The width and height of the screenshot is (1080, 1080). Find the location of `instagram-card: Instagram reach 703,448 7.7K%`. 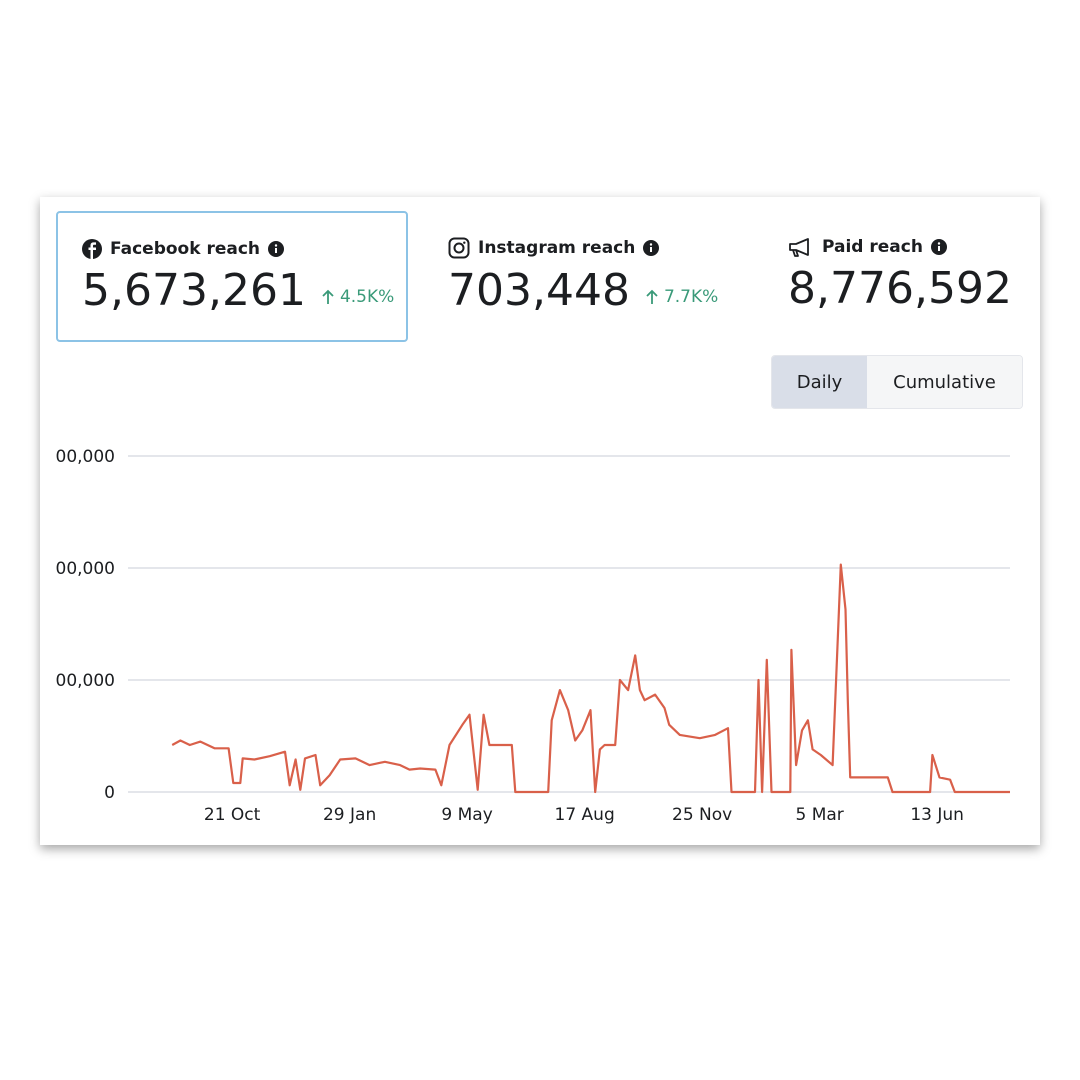

instagram-card: Instagram reach 703,448 7.7K% is located at coordinates (589, 276).